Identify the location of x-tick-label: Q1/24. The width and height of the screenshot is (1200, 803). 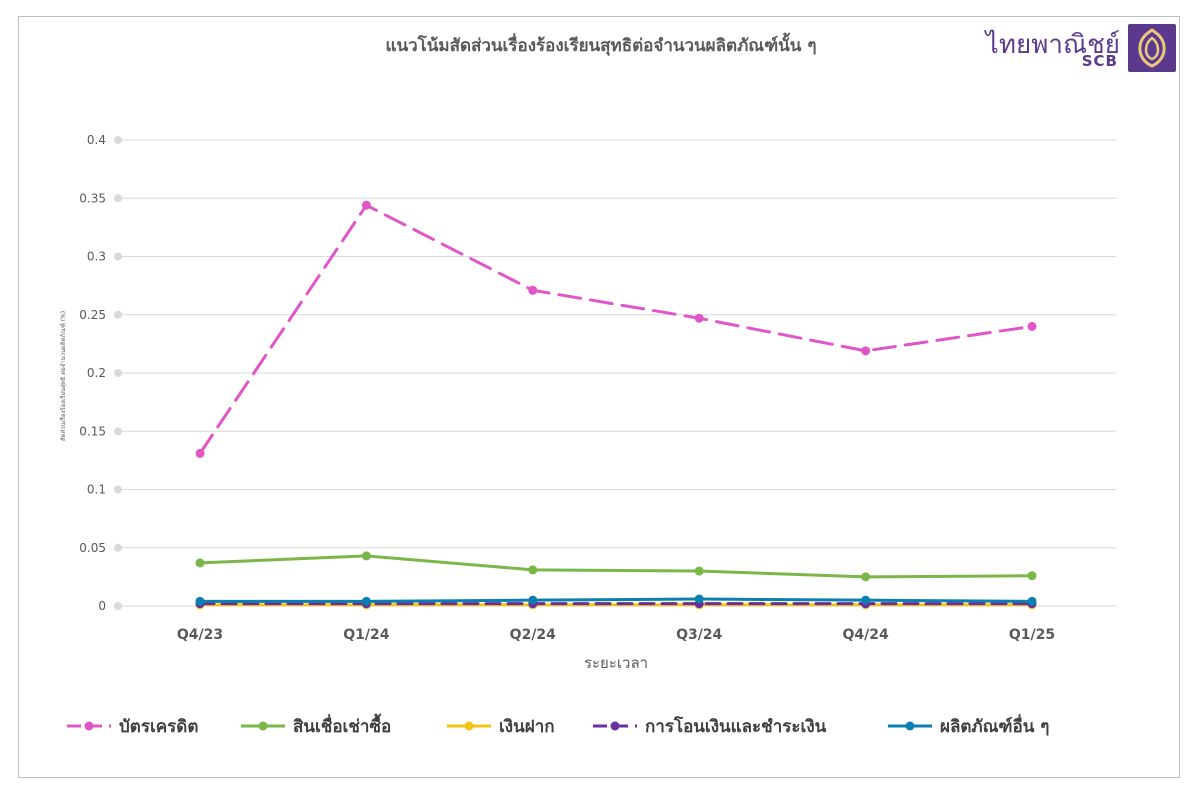
(366, 635).